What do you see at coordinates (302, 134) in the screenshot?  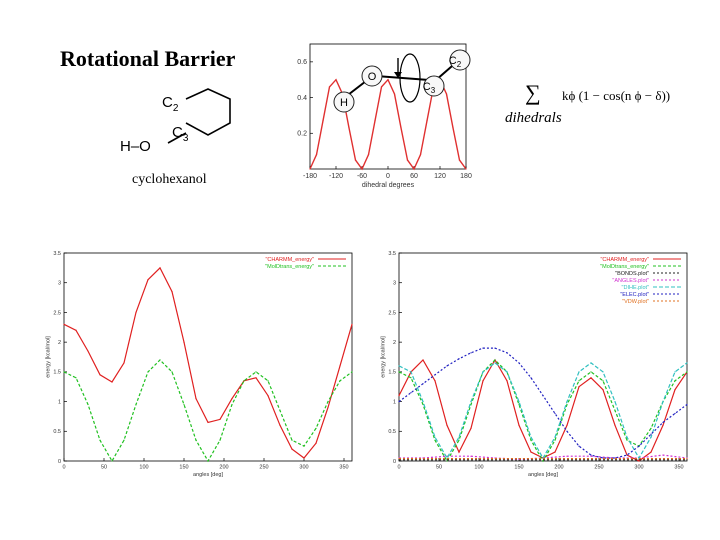 I see `y-tick-label: 0.2` at bounding box center [302, 134].